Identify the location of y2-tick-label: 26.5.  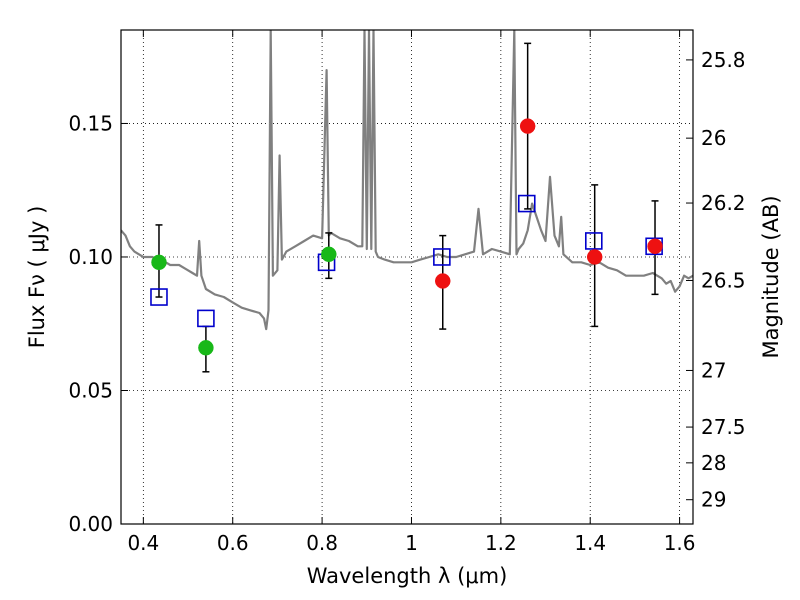
(723, 280).